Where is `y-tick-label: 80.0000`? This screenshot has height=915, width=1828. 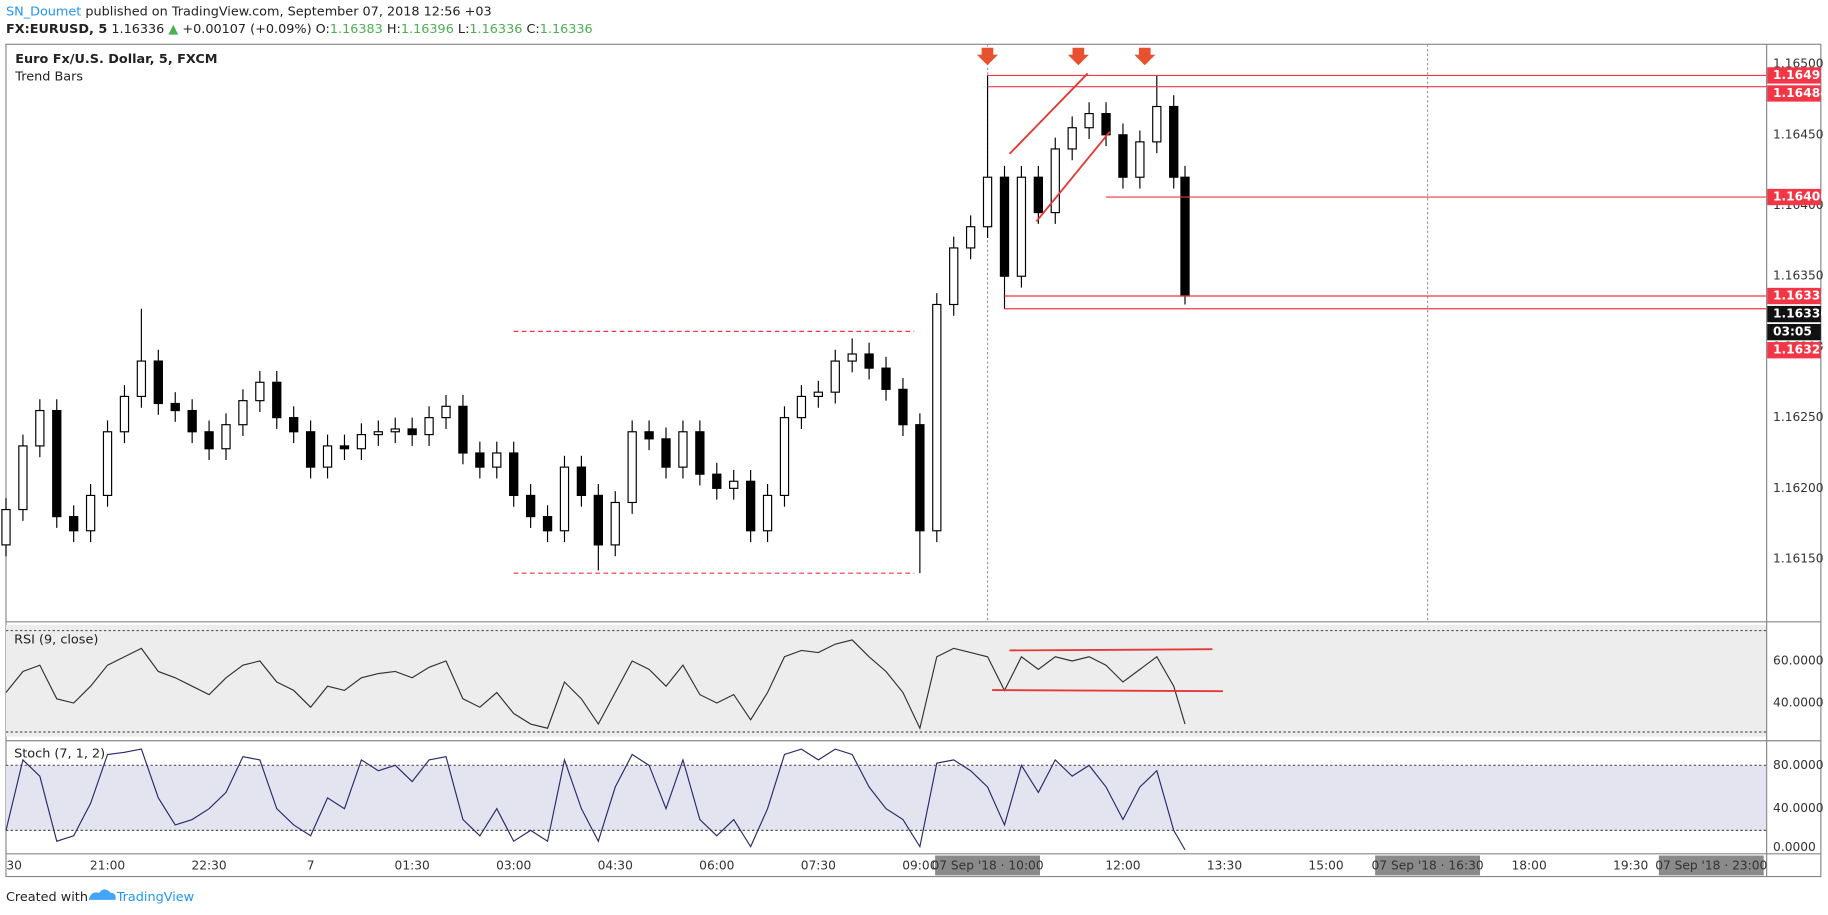
y-tick-label: 80.0000 is located at coordinates (1798, 765).